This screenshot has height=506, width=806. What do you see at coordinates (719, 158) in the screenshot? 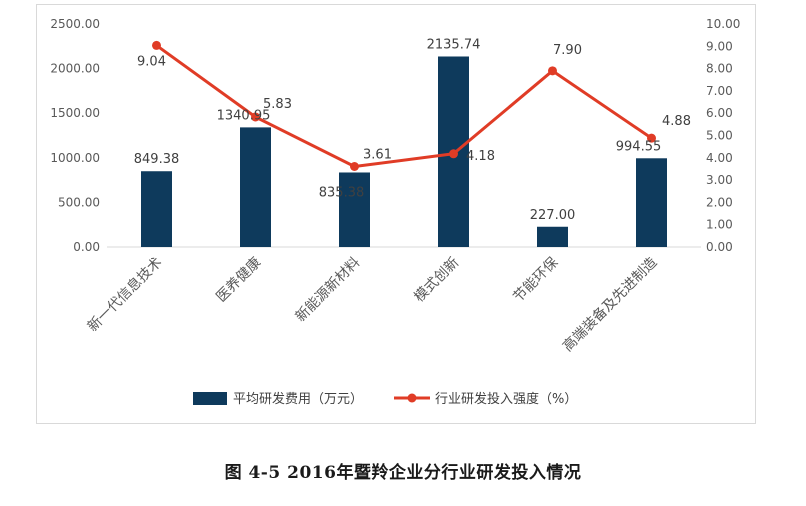
I see `right-tick-label: 4.00` at bounding box center [719, 158].